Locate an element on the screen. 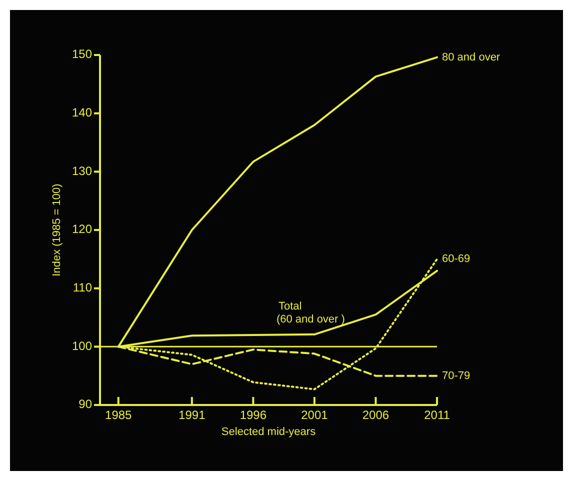 This screenshot has width=573, height=481. series-label: 60-69 is located at coordinates (456, 259).